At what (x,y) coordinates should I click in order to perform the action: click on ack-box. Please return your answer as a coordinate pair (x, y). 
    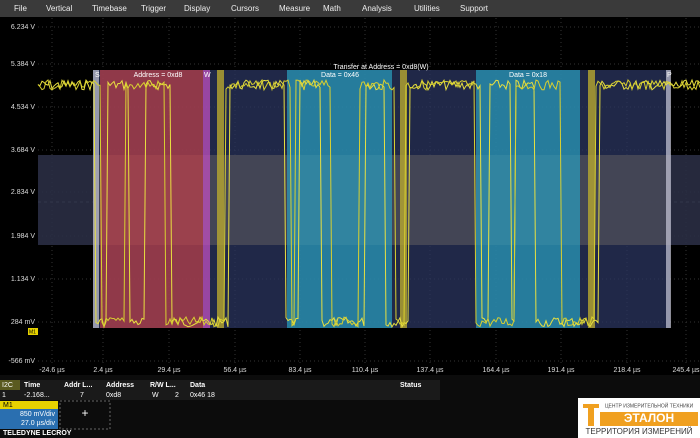
    Looking at the image, I should click on (220, 199).